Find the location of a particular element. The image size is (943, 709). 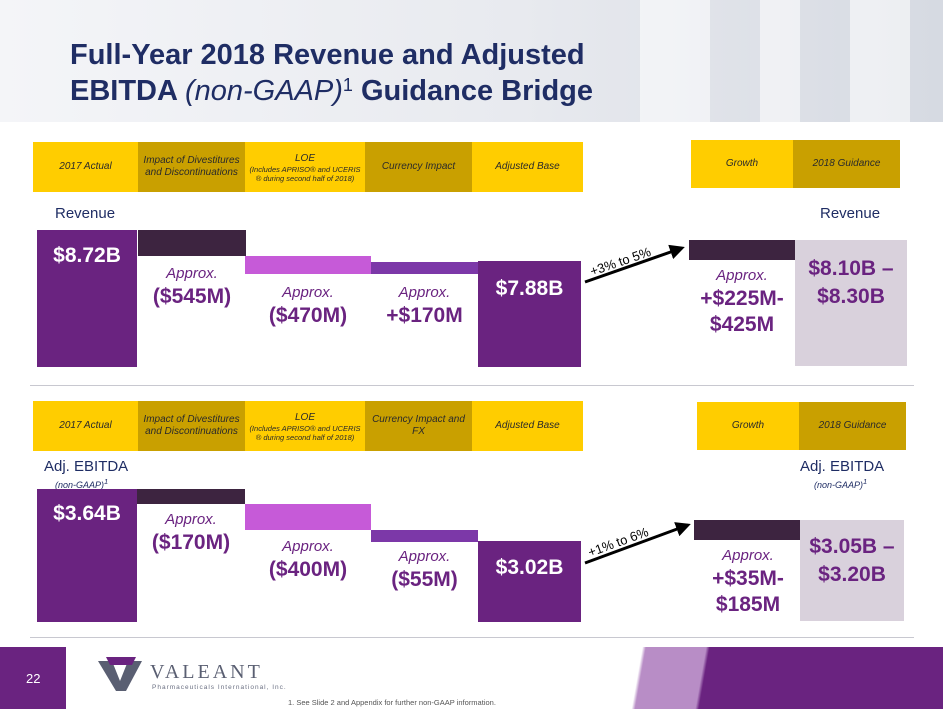

ebitda-label-right: Adj. EBITDA is located at coordinates (842, 466).